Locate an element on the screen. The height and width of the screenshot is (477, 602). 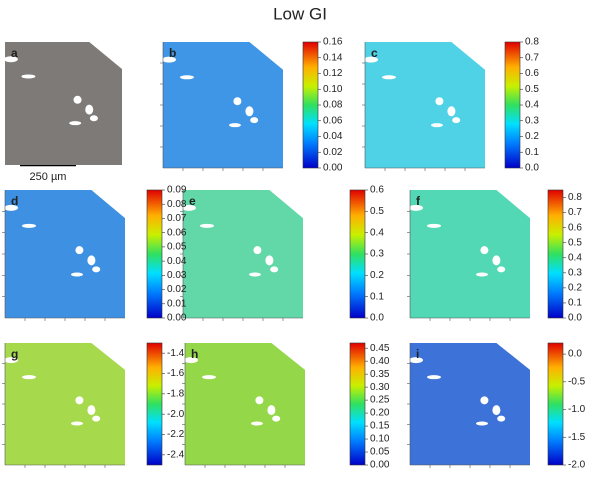
scale-bar-label: 250 µm is located at coordinates (48, 177).